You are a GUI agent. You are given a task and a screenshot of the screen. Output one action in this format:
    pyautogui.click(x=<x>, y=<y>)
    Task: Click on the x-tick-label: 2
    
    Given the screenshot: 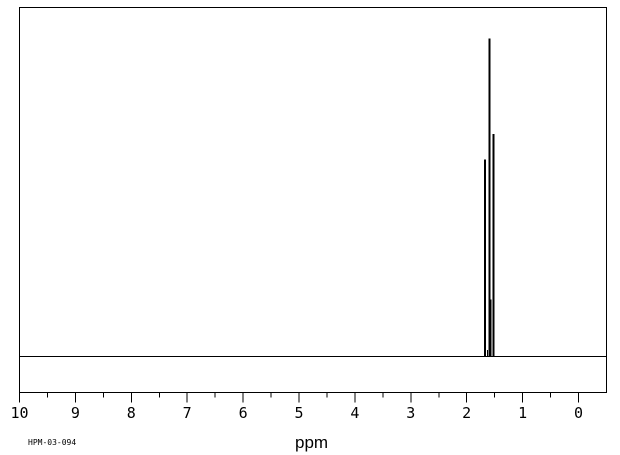 What is the action you would take?
    pyautogui.click(x=466, y=413)
    